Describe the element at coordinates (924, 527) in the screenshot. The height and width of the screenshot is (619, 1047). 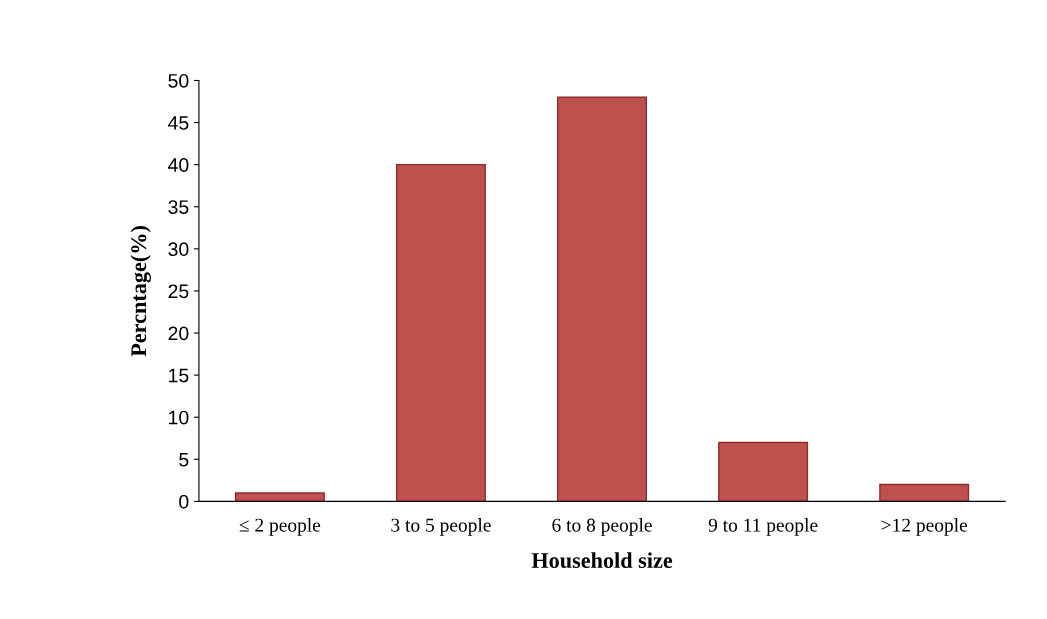
I see `x-tick-label: >12 people` at that location.